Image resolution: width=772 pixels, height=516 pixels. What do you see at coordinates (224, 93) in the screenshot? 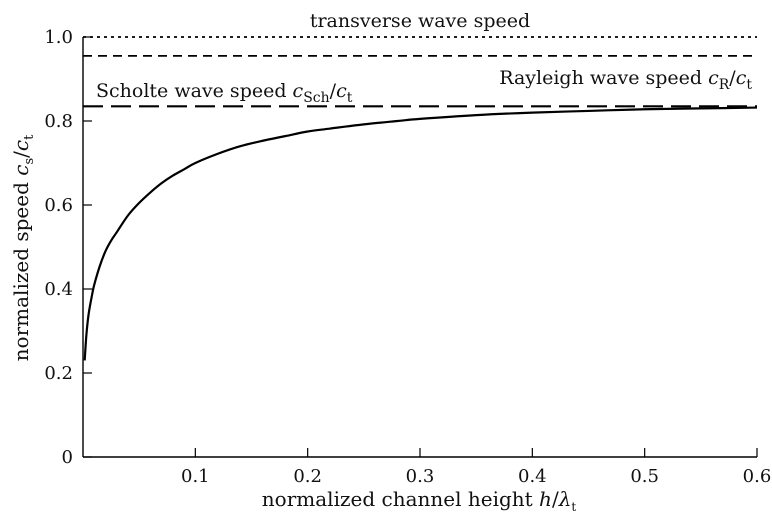
I see `scholte-wave-speed-label: Scholte wave speed cSch/ct` at bounding box center [224, 93].